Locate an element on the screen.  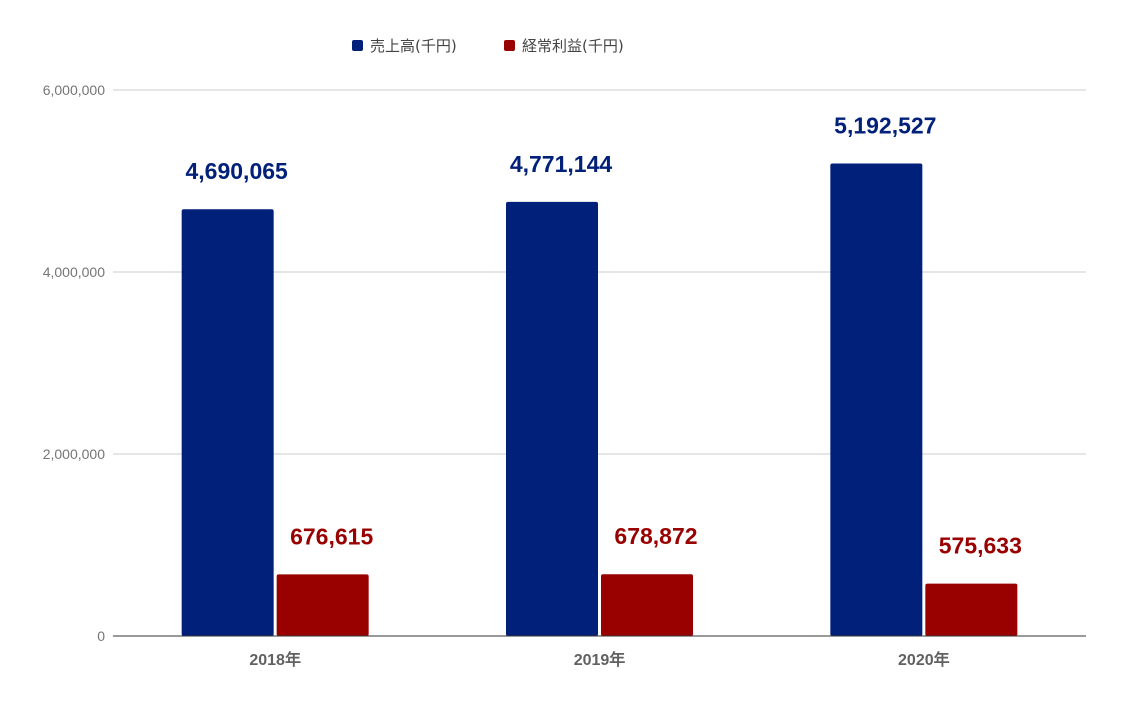
x-tick-label: 2020年 is located at coordinates (924, 659).